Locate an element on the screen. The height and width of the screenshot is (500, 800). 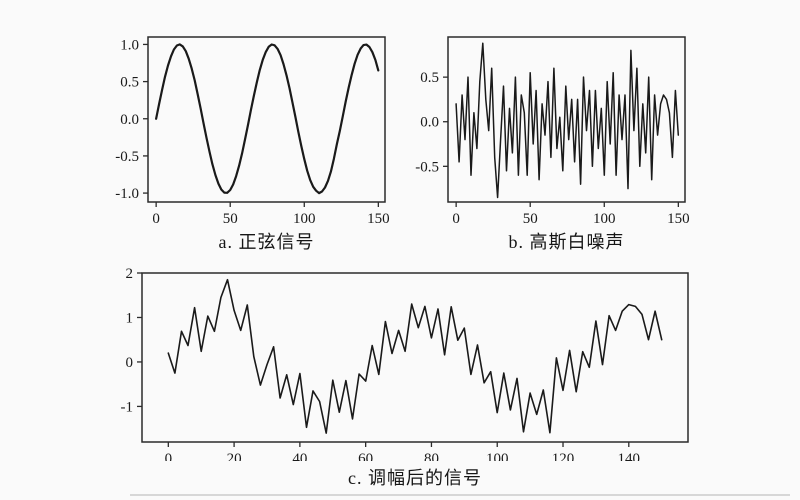
caption-gaussian-noise: b. 高斯白噪声 is located at coordinates (566, 242).